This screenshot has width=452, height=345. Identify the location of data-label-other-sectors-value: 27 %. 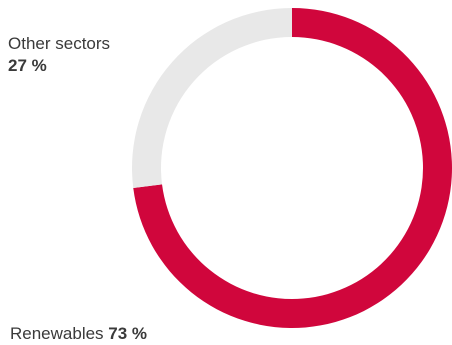
(27, 65).